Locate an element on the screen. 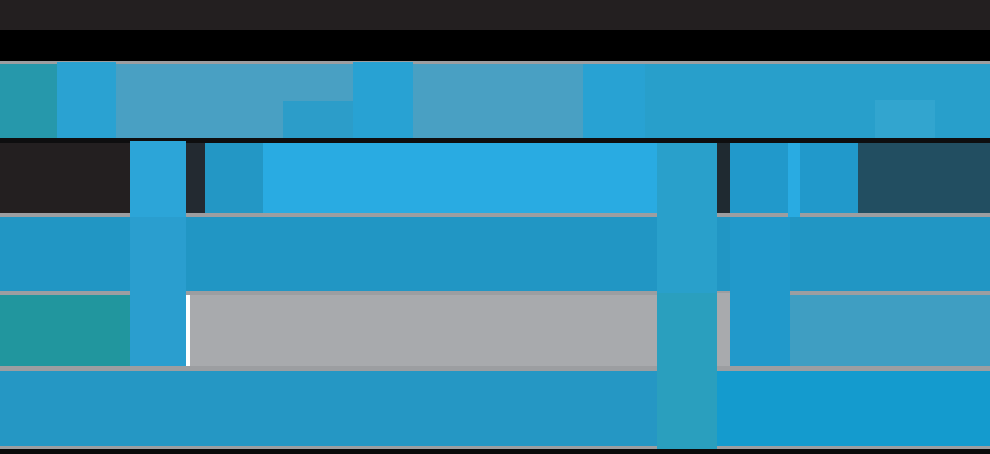 This screenshot has width=990, height=454. row4-gray-band is located at coordinates (425, 330).